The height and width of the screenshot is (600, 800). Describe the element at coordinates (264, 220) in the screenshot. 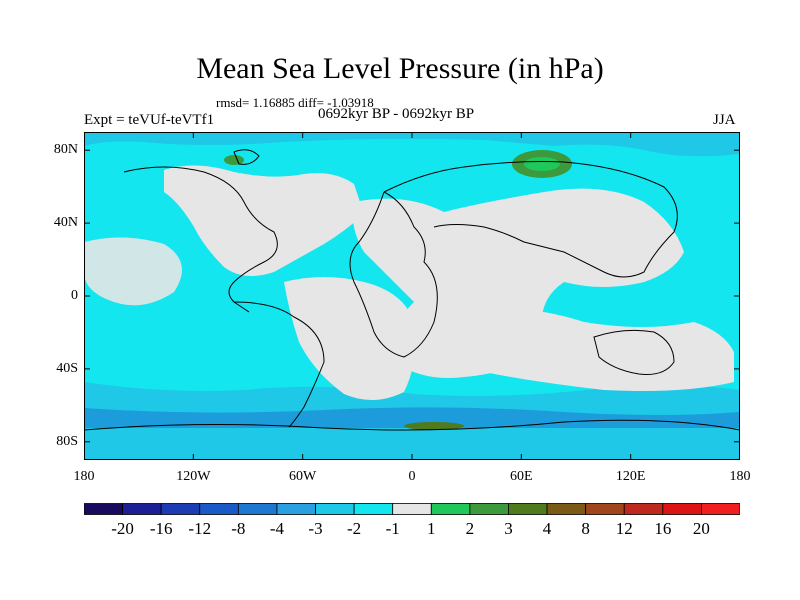

I see `field-grey-north-america` at that location.